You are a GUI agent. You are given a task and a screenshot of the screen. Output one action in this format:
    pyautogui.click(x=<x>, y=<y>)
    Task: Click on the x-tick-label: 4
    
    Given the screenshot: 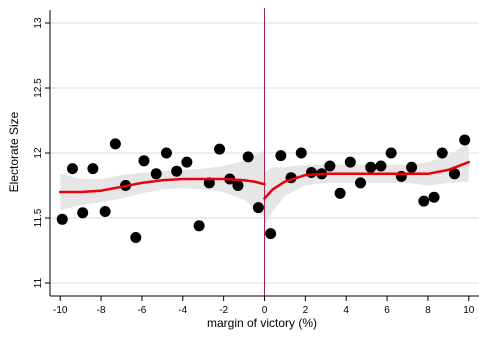 What is the action you would take?
    pyautogui.click(x=346, y=310)
    